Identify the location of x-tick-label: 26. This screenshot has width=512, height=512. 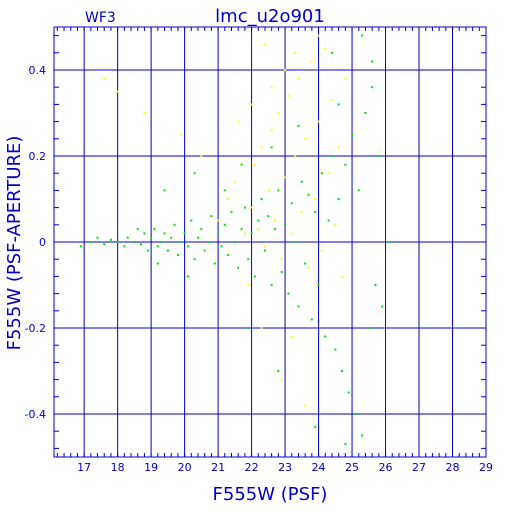
(386, 467).